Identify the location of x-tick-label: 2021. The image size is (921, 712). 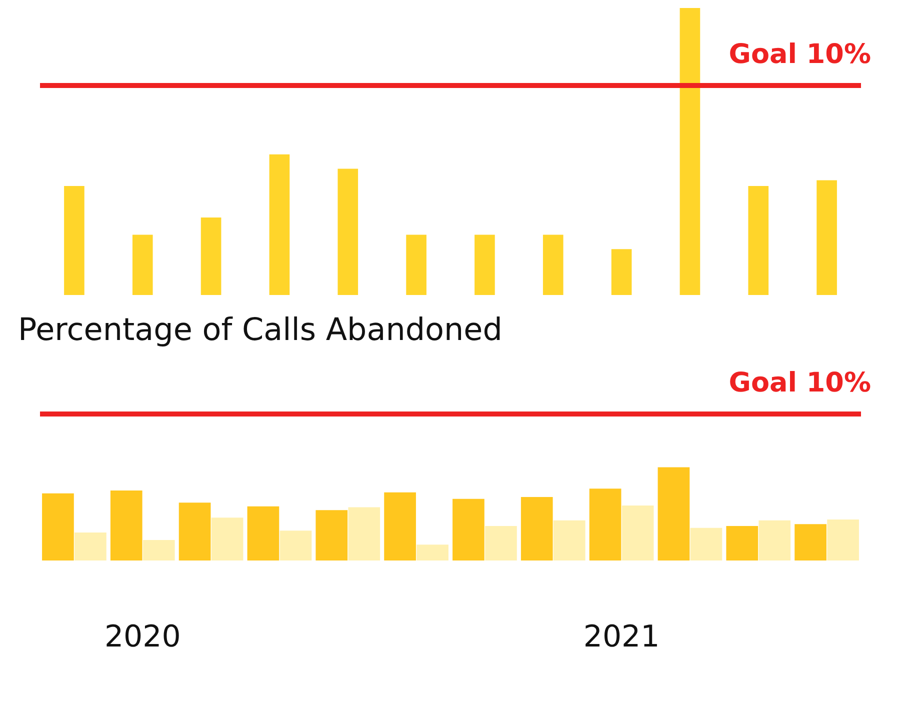
(621, 636).